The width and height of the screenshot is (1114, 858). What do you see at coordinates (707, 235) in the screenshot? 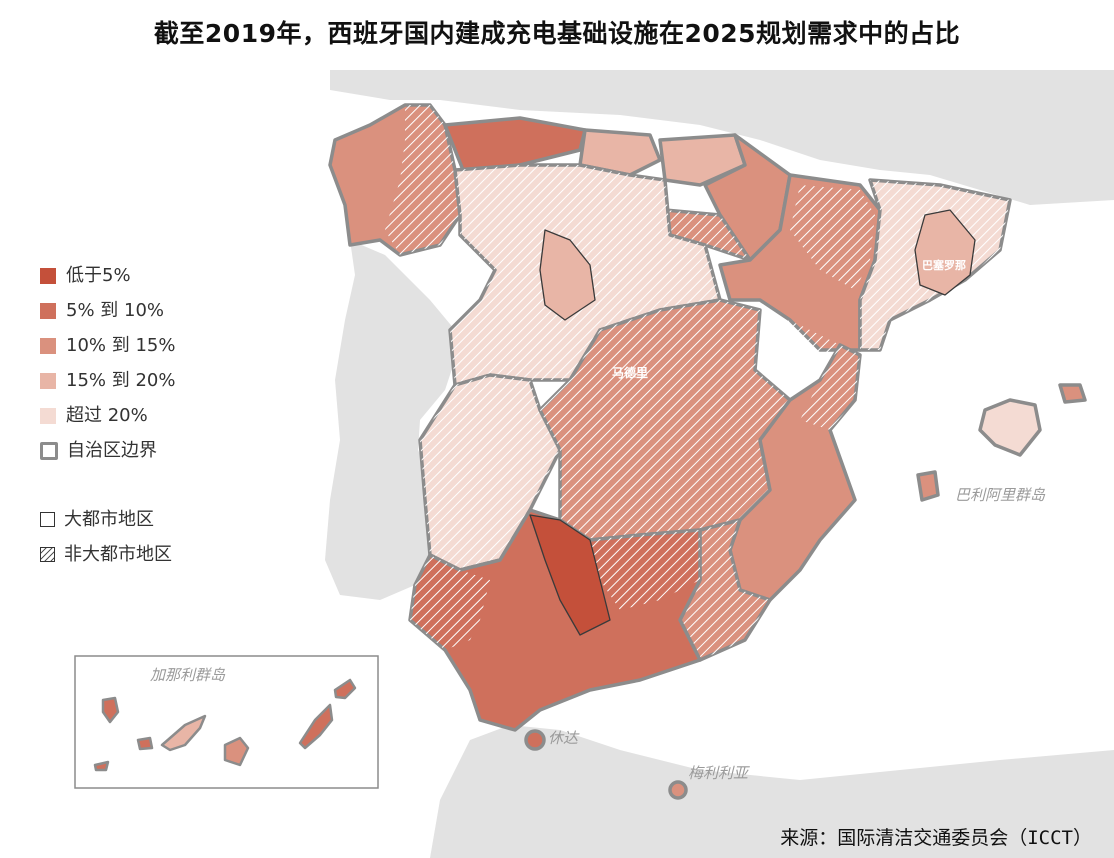
I see `region-rioja-hatch` at bounding box center [707, 235].